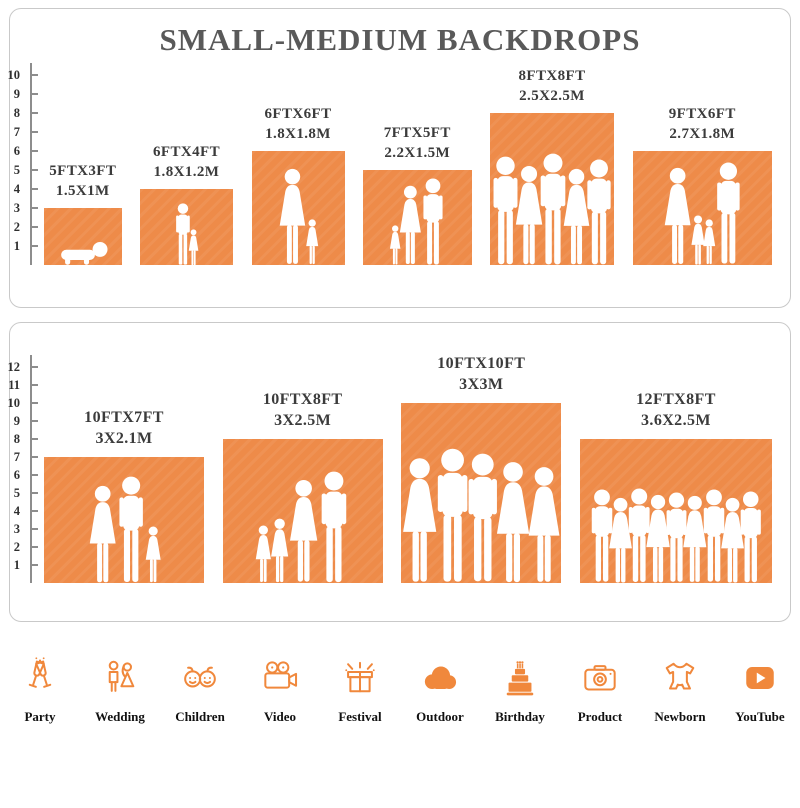  Describe the element at coordinates (16, 151) in the screenshot. I see `ruler-number: 6` at that location.